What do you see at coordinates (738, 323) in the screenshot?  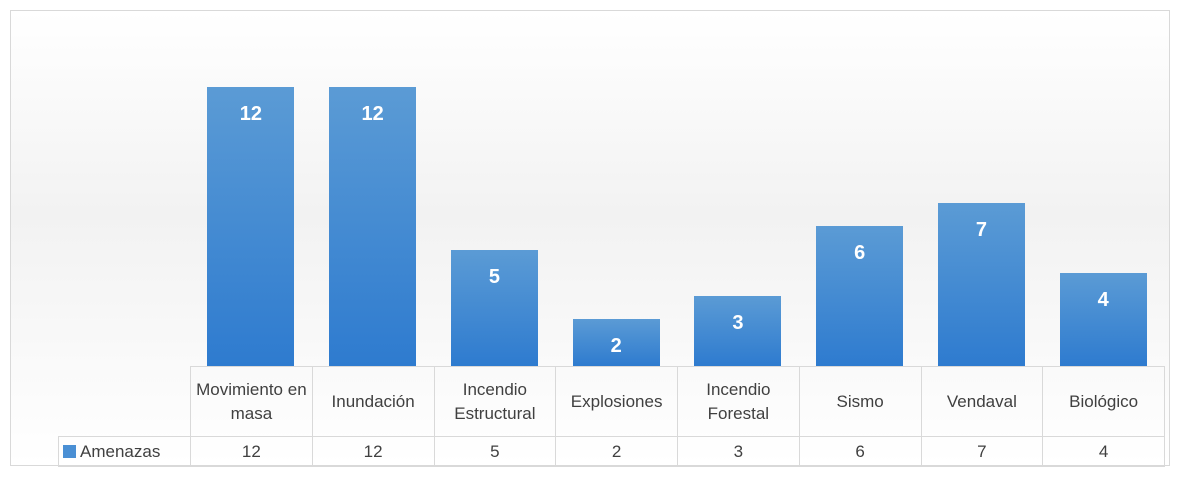 I see `data-label: 3` at bounding box center [738, 323].